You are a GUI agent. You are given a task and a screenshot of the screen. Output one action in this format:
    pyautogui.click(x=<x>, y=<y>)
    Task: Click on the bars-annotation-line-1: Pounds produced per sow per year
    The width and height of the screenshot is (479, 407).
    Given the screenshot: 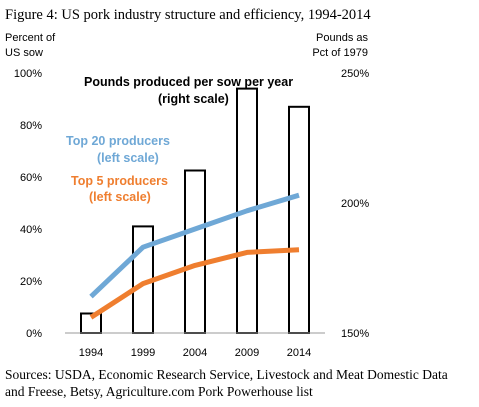 What is the action you would take?
    pyautogui.click(x=188, y=82)
    